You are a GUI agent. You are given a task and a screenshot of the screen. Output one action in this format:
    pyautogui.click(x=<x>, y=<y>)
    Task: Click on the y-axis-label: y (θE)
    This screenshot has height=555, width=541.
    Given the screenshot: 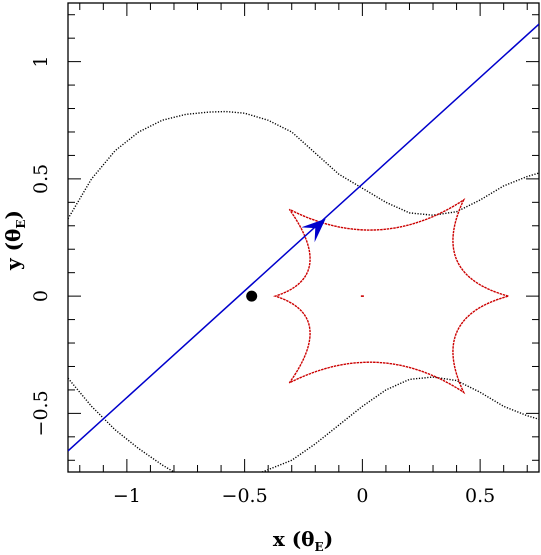 What is the action you would take?
    pyautogui.click(x=14, y=240)
    